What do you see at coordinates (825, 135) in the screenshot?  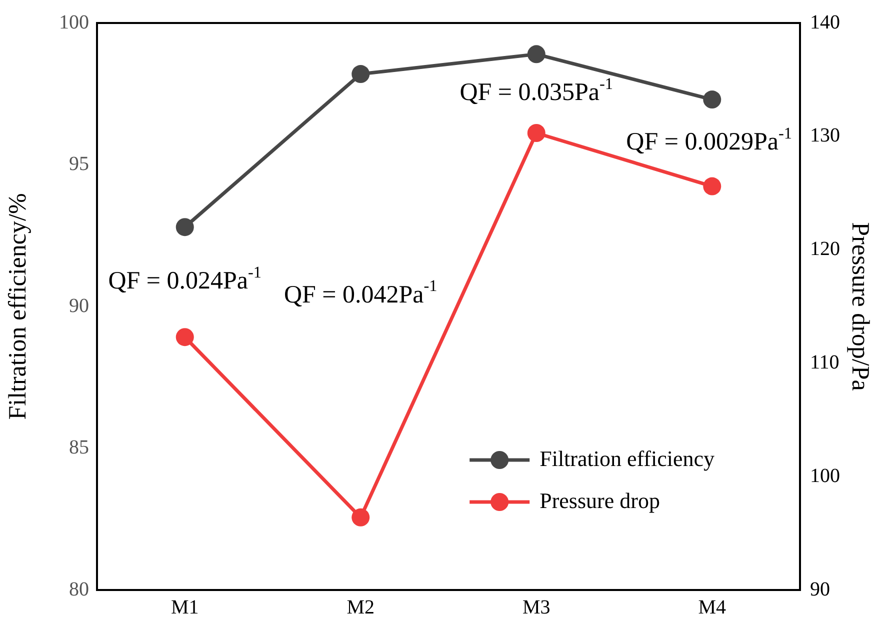 I see `y2-tick-label: 130` at bounding box center [825, 135].